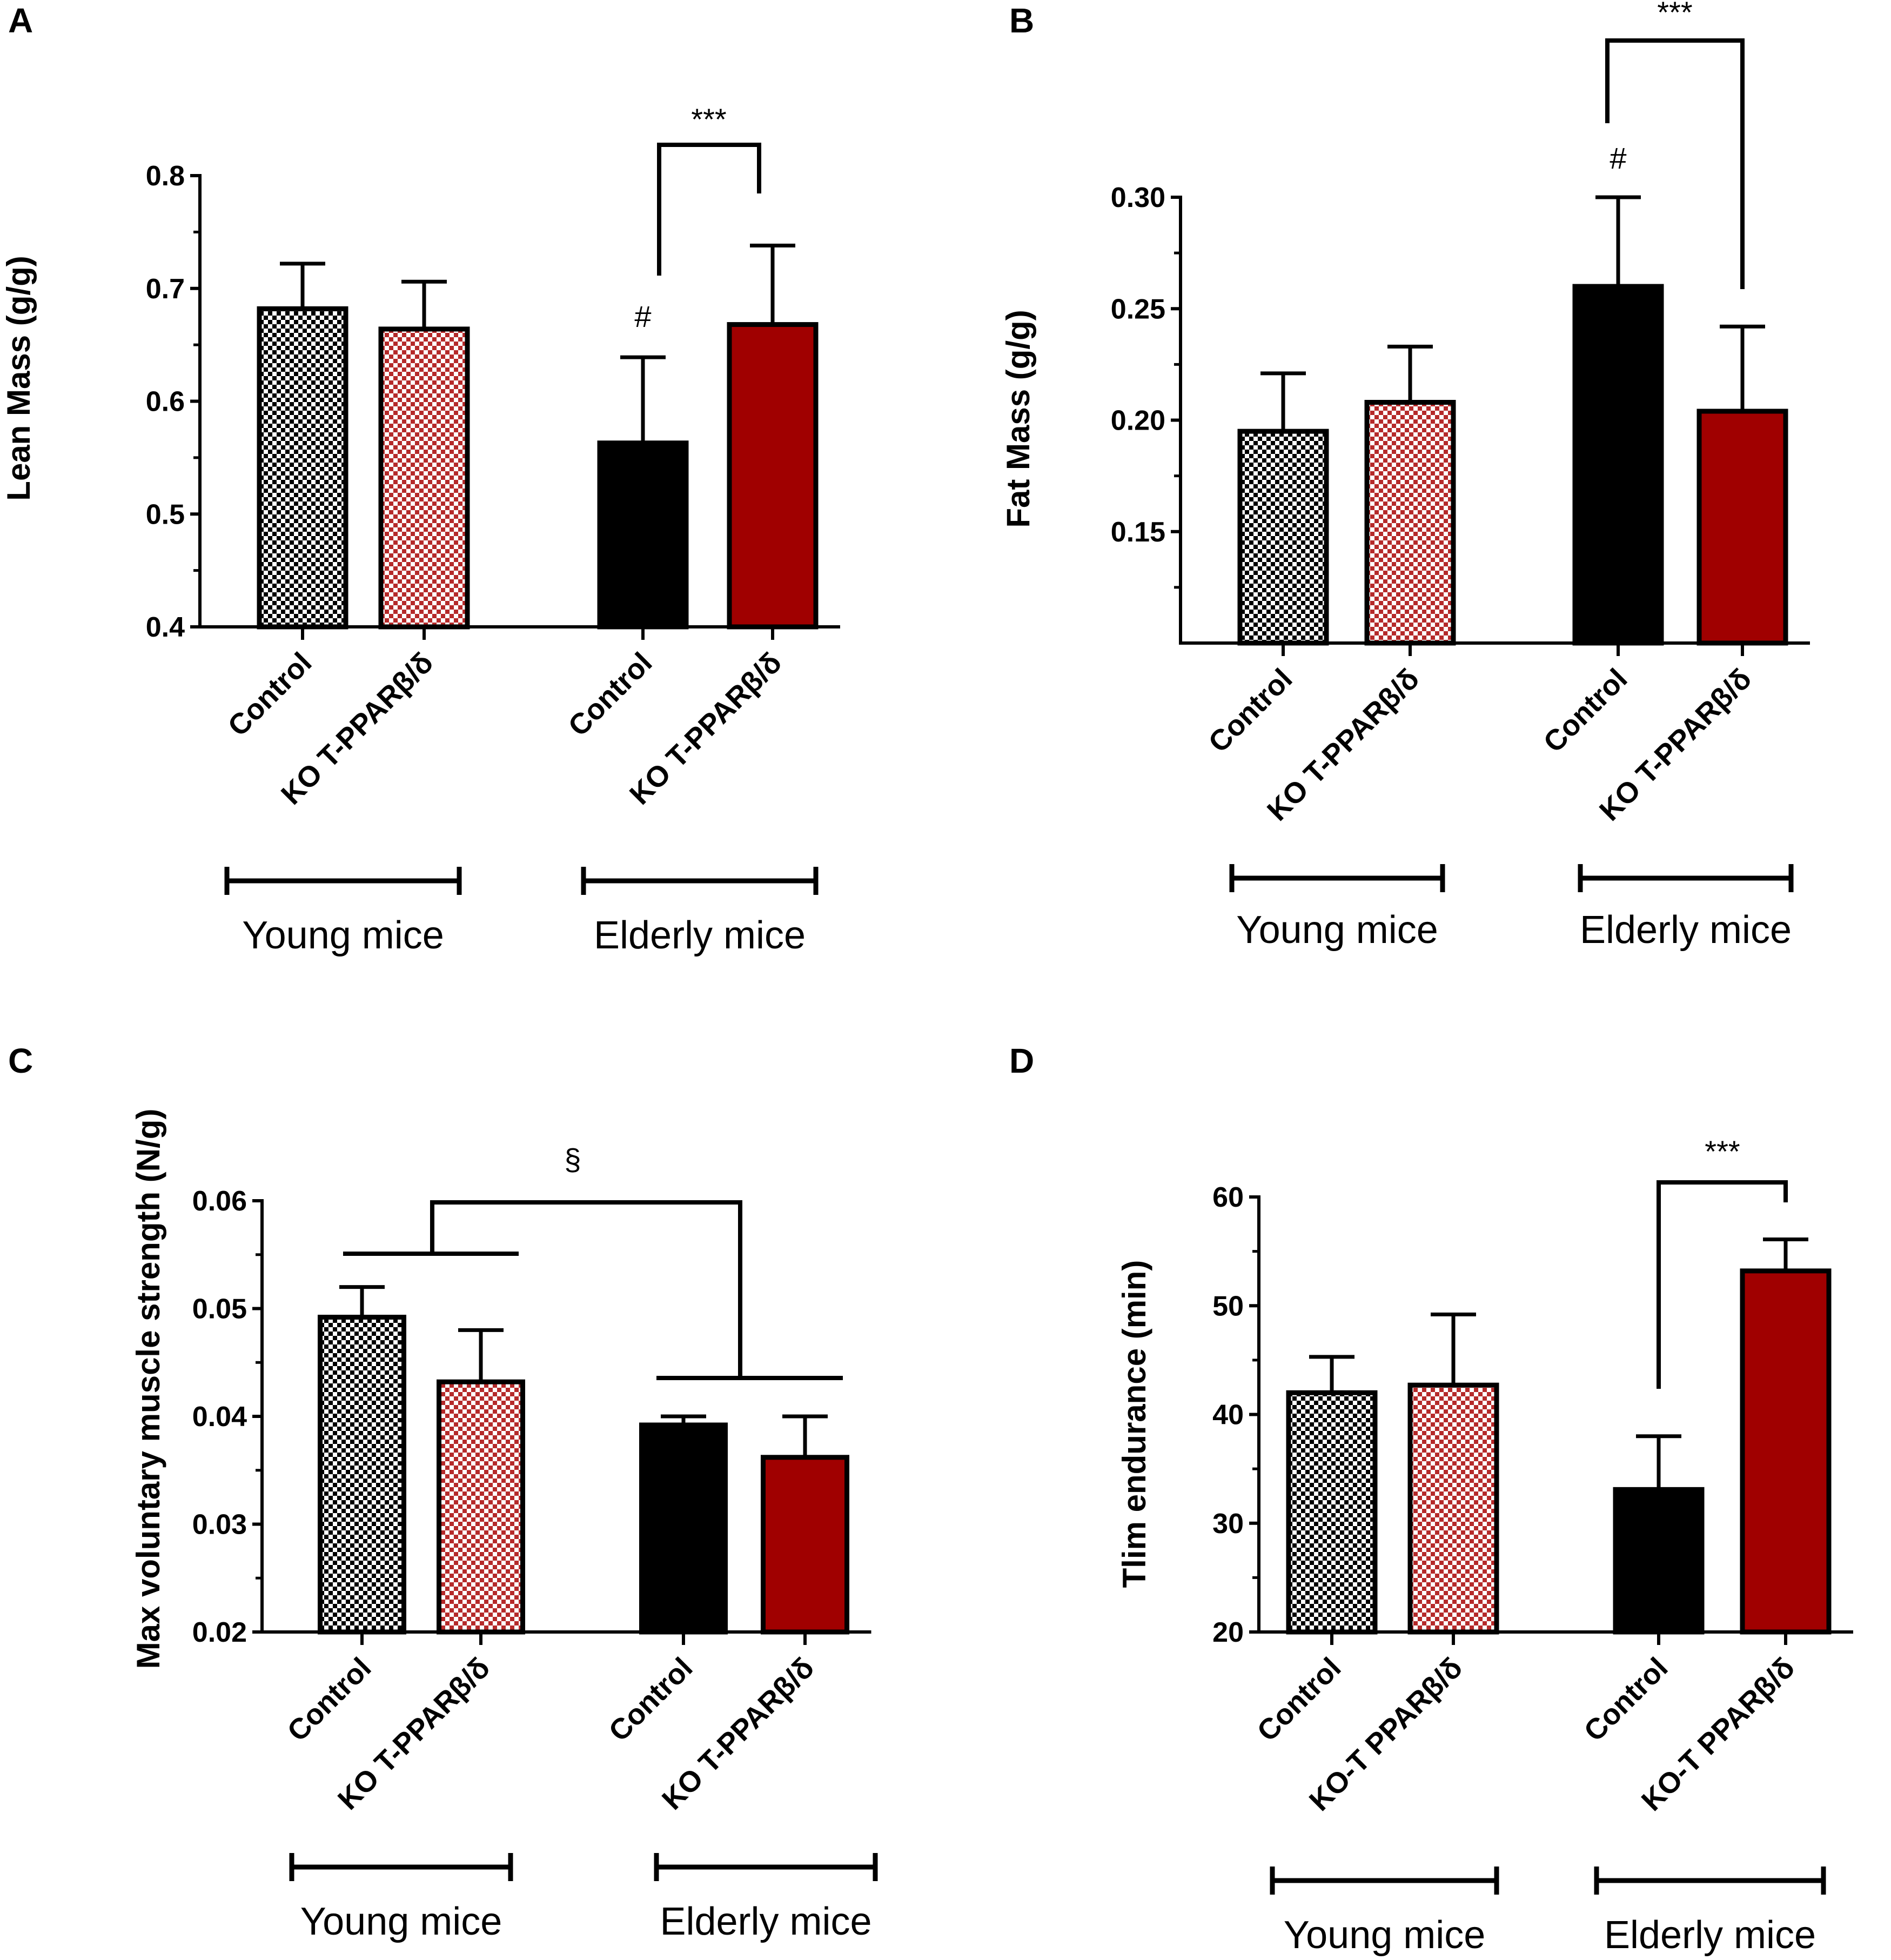 This screenshot has height=1960, width=1891. I want to click on panel-letter-a: A, so click(20, 20).